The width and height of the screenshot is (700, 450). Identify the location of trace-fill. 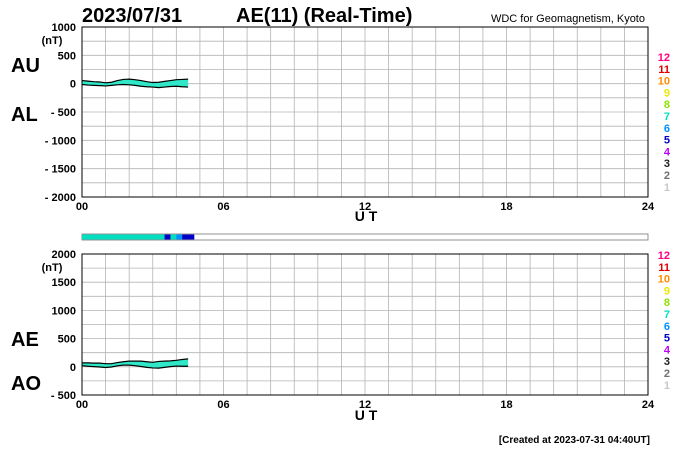
(135, 363).